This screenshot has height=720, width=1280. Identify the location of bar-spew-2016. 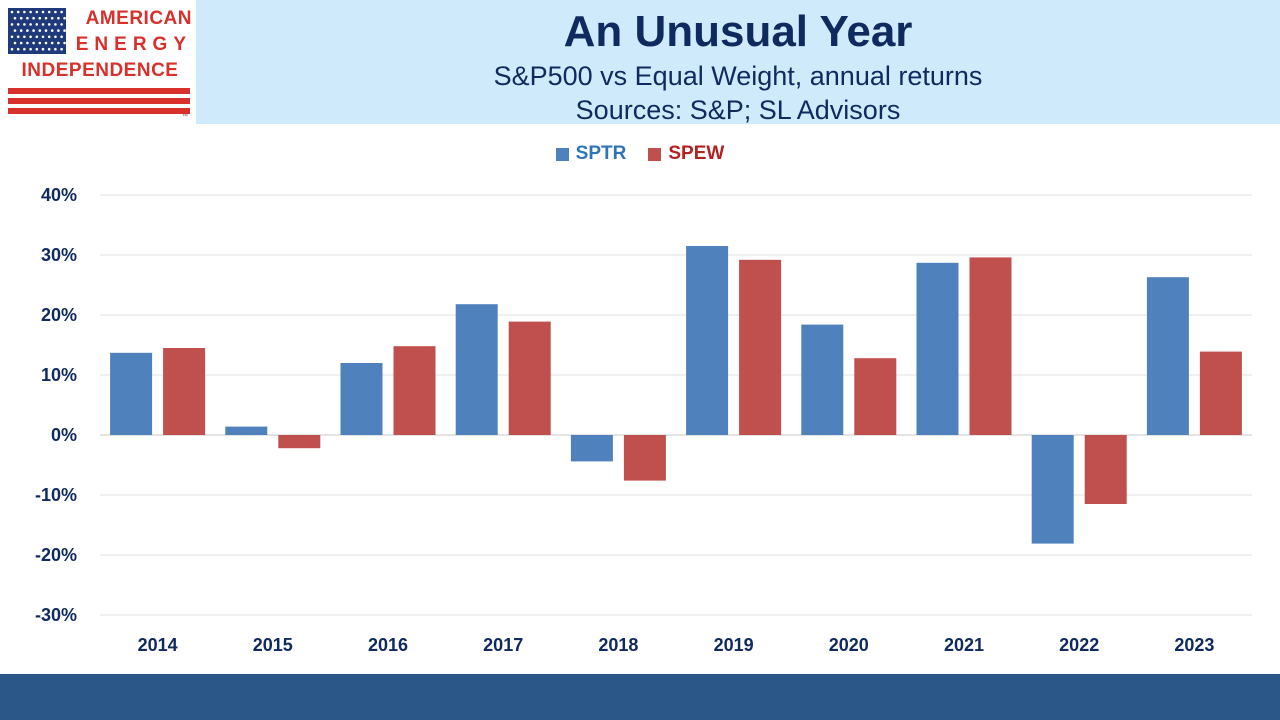
(414, 390).